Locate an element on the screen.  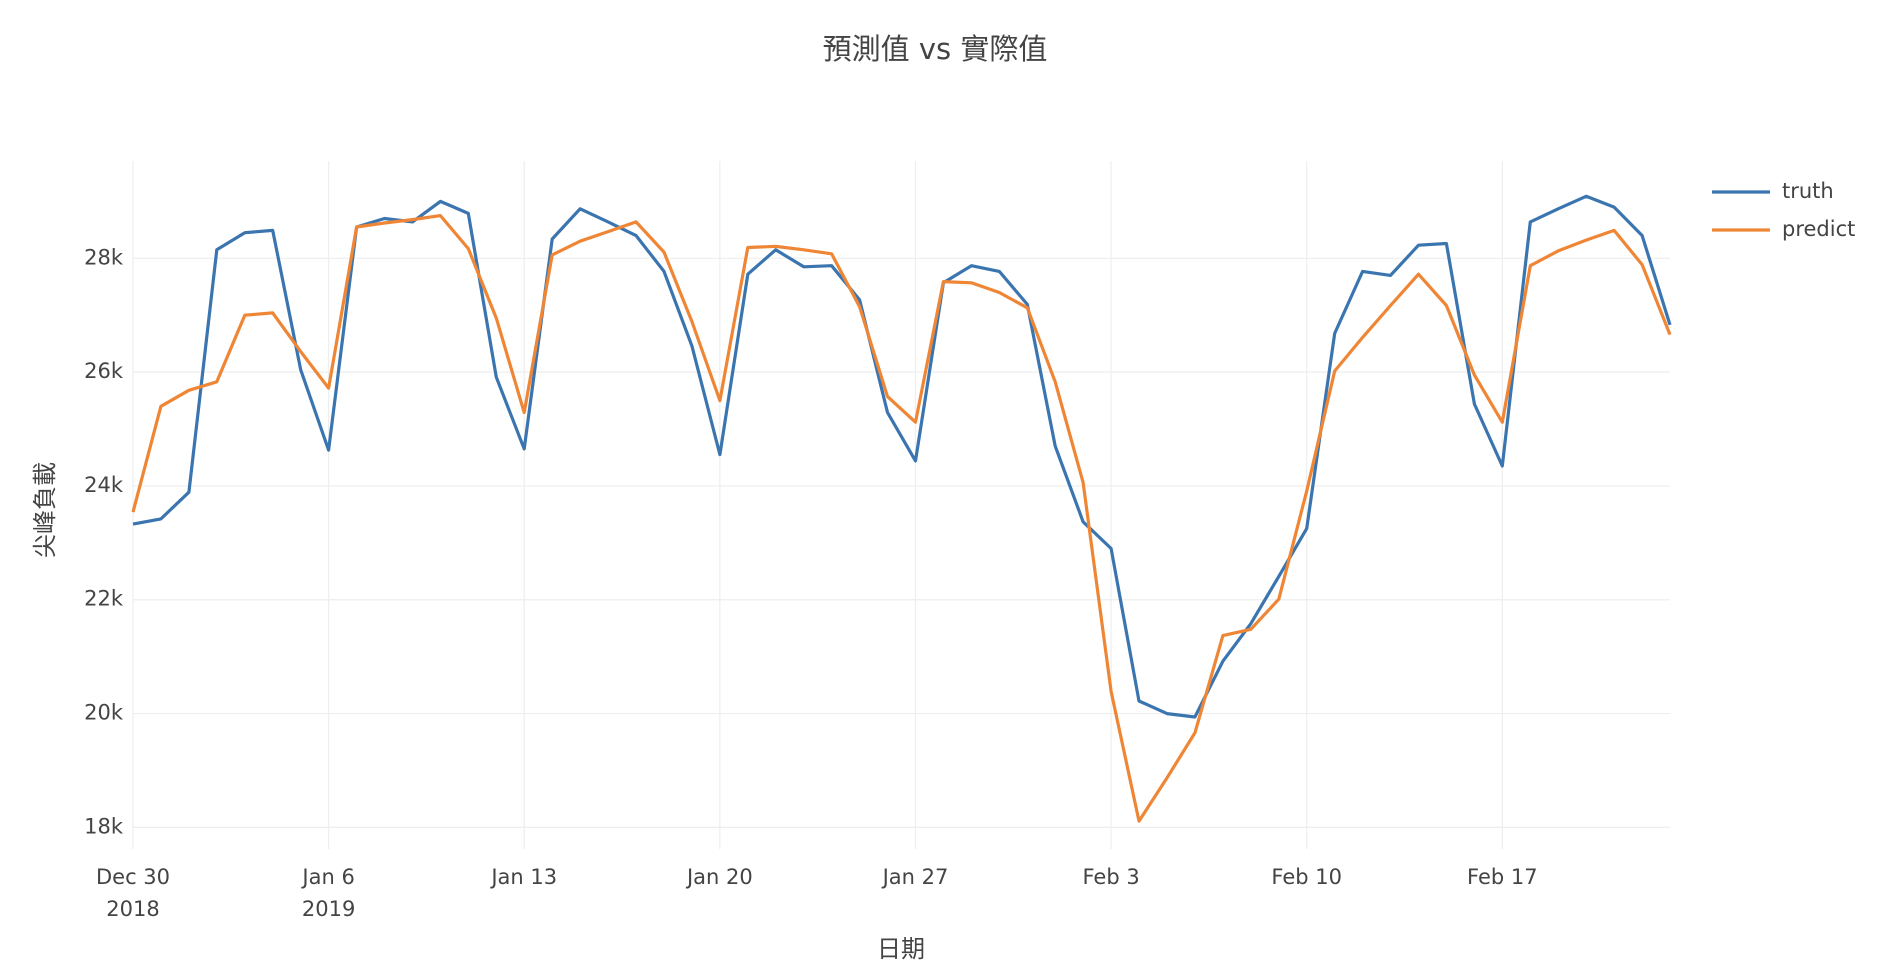
y-tick-label: 28k is located at coordinates (104, 257).